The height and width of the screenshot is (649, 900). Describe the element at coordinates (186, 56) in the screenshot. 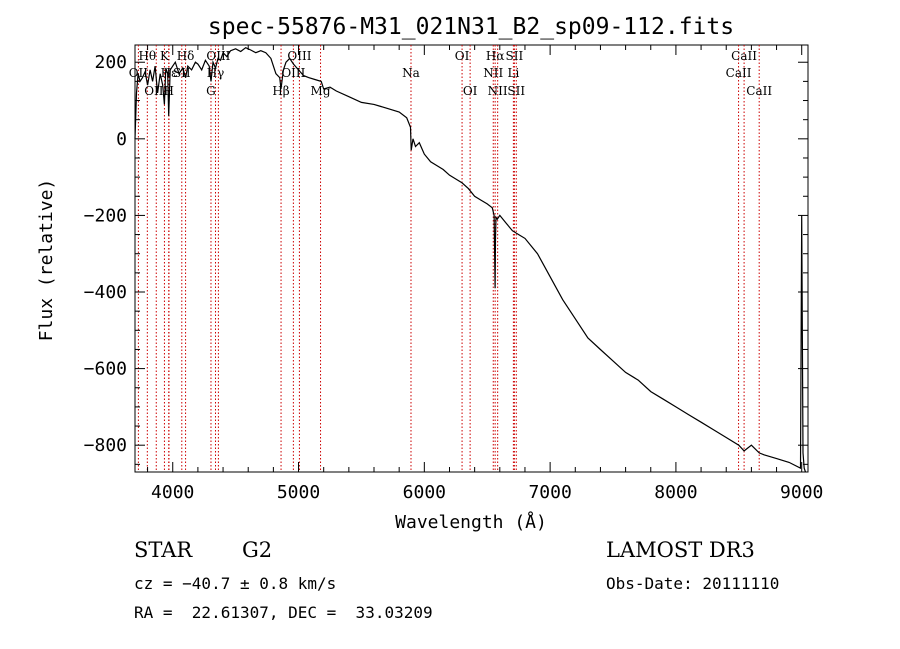

I see `line-label-Hδ: Hδ` at that location.